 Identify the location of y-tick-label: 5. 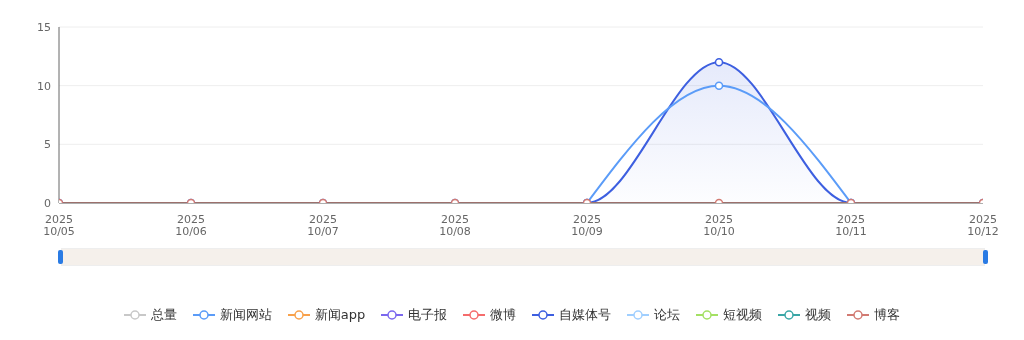
(47, 145).